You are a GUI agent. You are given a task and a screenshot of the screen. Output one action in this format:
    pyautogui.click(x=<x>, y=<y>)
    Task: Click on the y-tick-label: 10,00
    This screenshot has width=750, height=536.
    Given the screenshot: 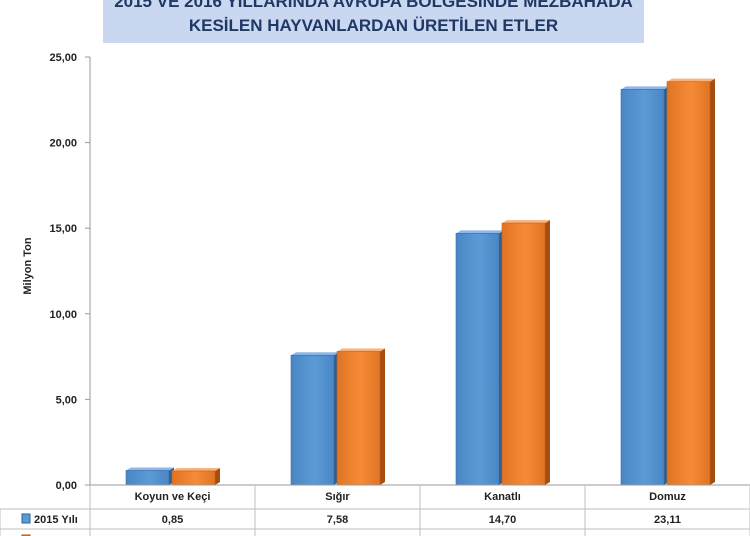 What is the action you would take?
    pyautogui.click(x=63, y=315)
    